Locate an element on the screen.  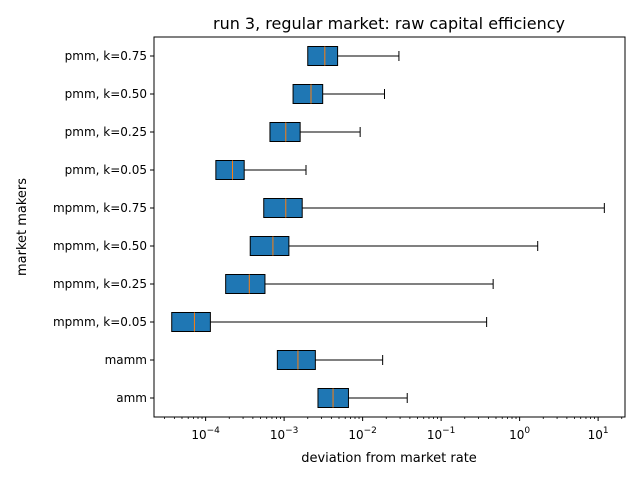
x-axis-label: deviation from market rate is located at coordinates (389, 458).